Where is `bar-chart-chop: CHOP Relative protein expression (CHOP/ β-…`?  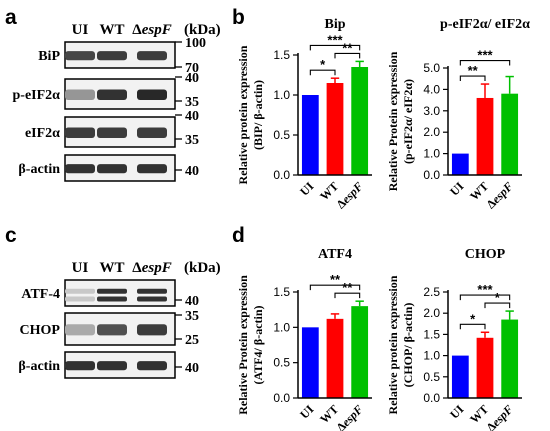
bar-chart-chop: CHOP Relative protein expression (CHOP/ β-… is located at coordinates (454, 339).